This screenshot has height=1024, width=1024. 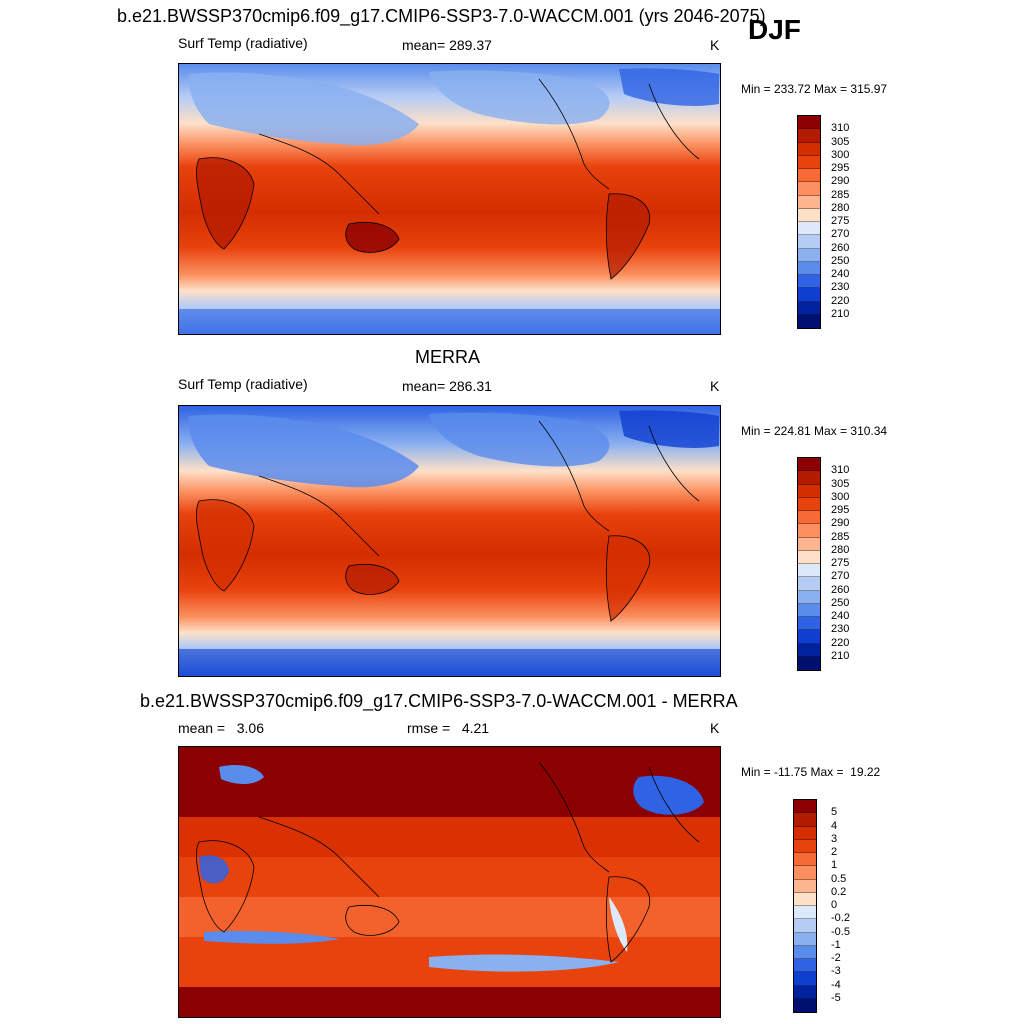 What do you see at coordinates (840, 918) in the screenshot?
I see `colorbar-tick-label: -0.2` at bounding box center [840, 918].